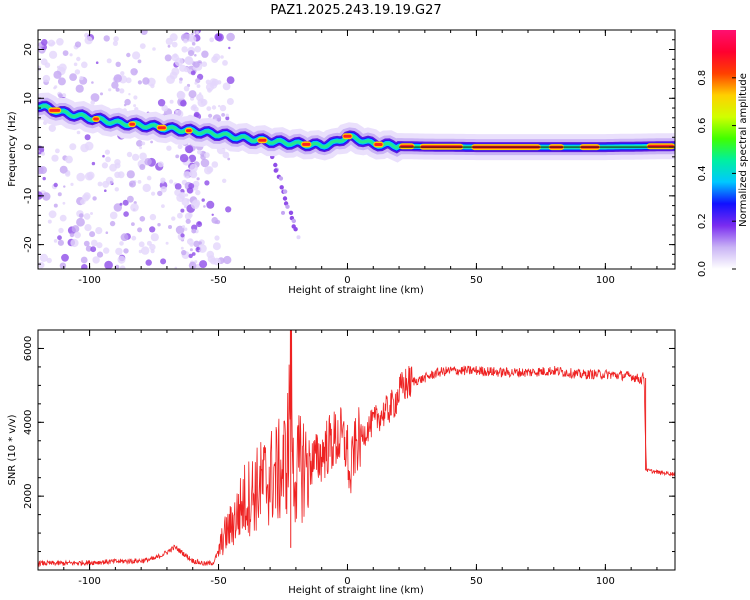 This screenshot has width=750, height=600. Describe the element at coordinates (743, 150) in the screenshot. I see `colorbar-label: Normalized spectral amplitude` at that location.